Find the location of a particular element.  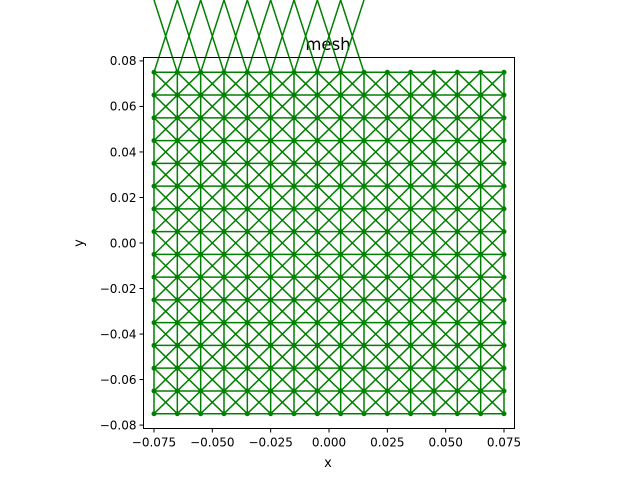

x-axis-label: x is located at coordinates (328, 463).